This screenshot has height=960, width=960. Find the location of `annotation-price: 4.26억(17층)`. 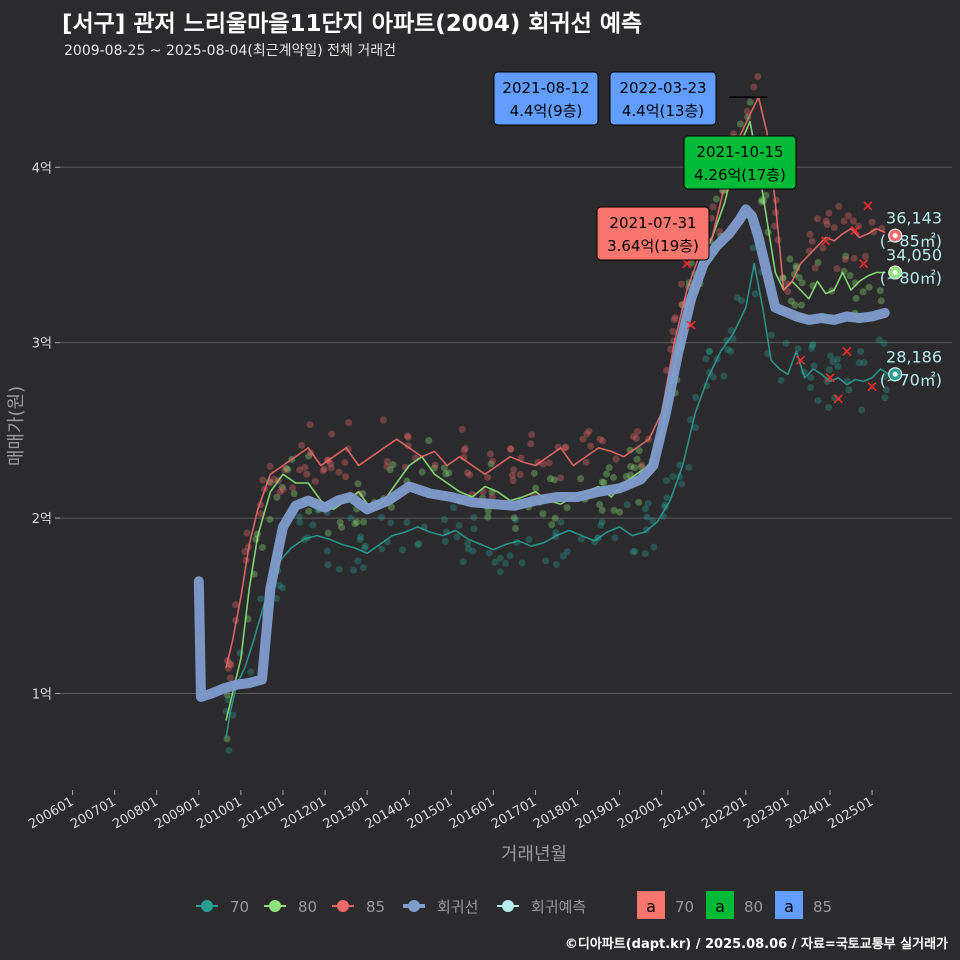

annotation-price: 4.26억(17층) is located at coordinates (740, 175).